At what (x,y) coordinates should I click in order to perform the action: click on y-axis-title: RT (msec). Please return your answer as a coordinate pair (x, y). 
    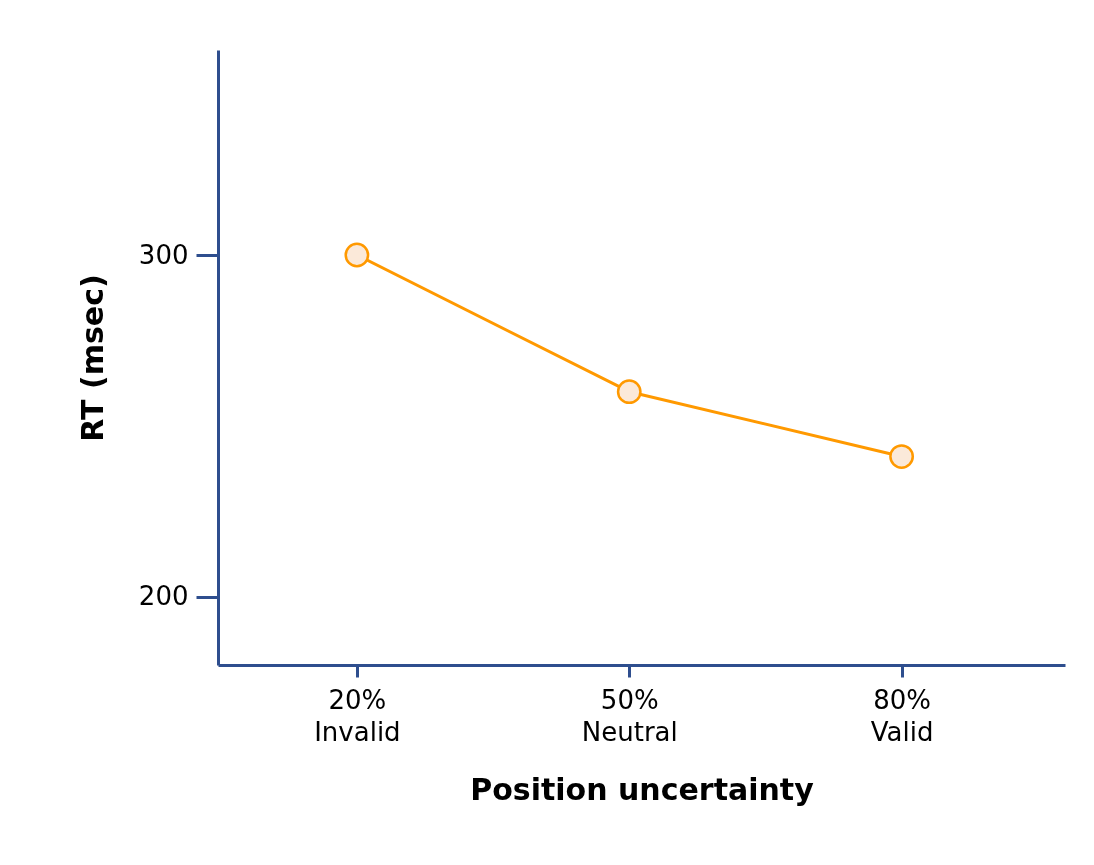
    Looking at the image, I should click on (92, 358).